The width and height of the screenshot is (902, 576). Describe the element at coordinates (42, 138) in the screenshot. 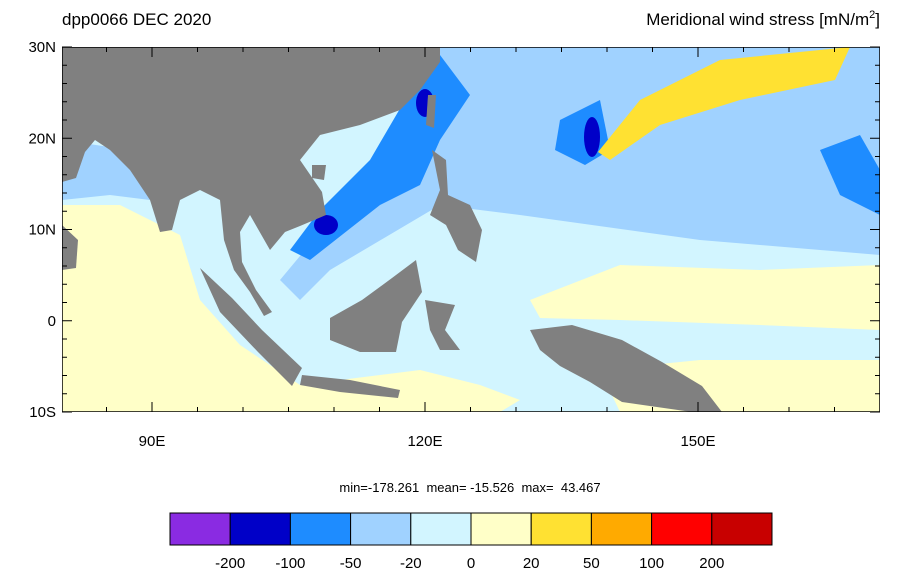

I see `lat-label: 20N` at that location.